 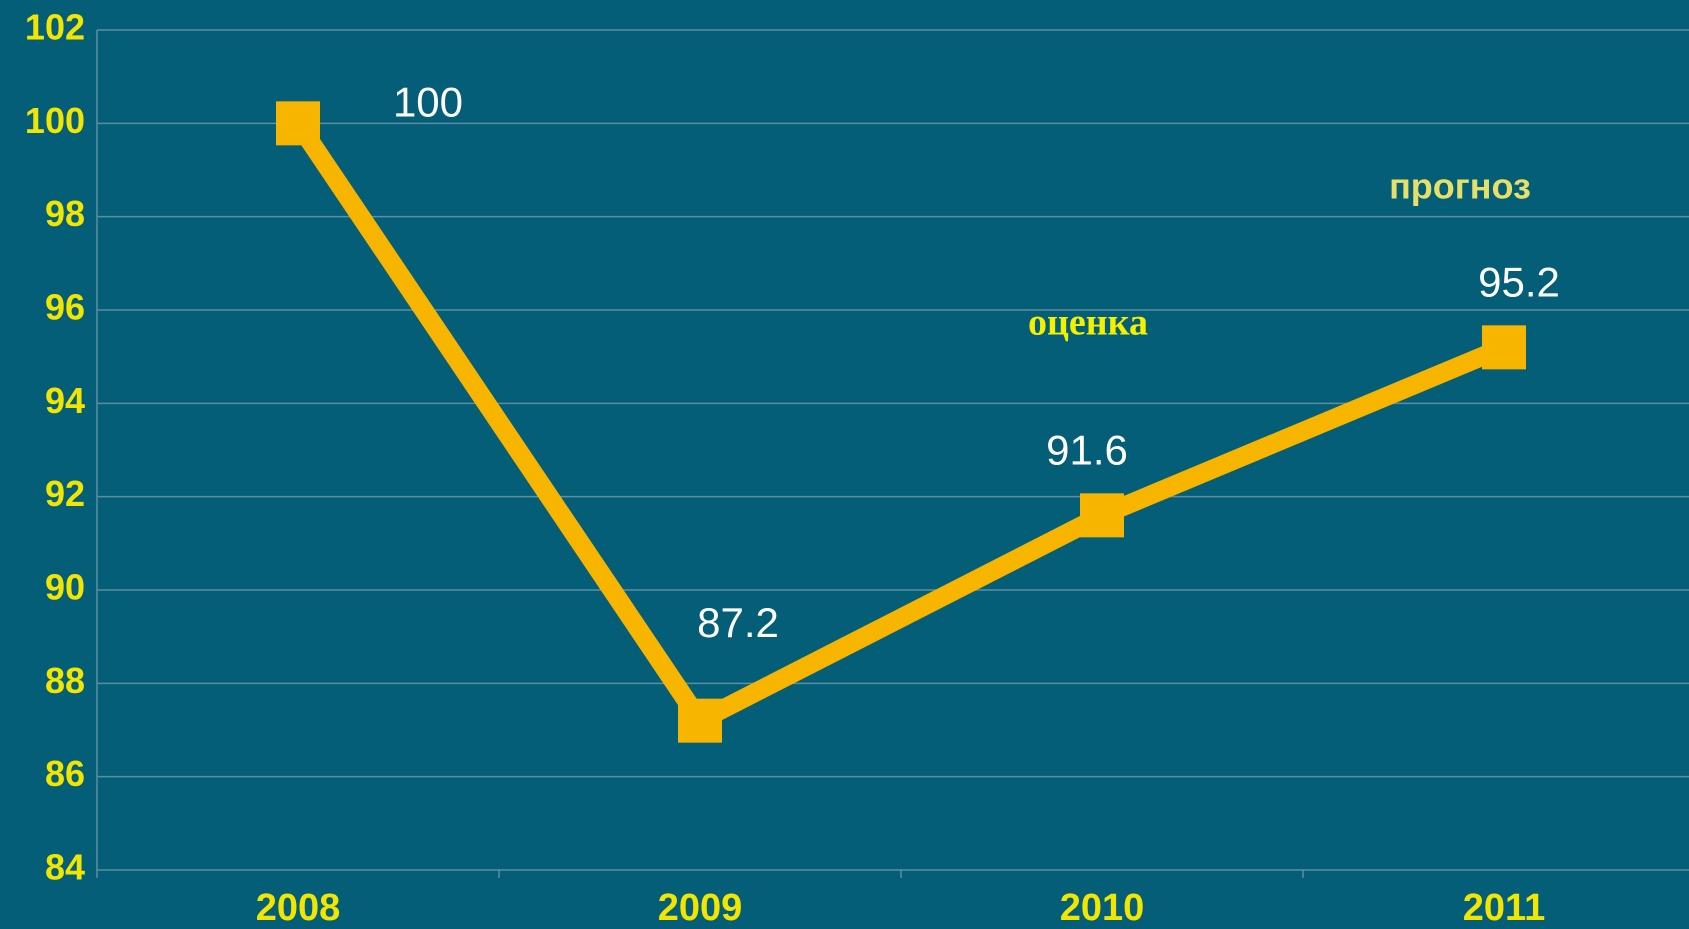 What do you see at coordinates (1504, 908) in the screenshot?
I see `x-tick-label: 2011` at bounding box center [1504, 908].